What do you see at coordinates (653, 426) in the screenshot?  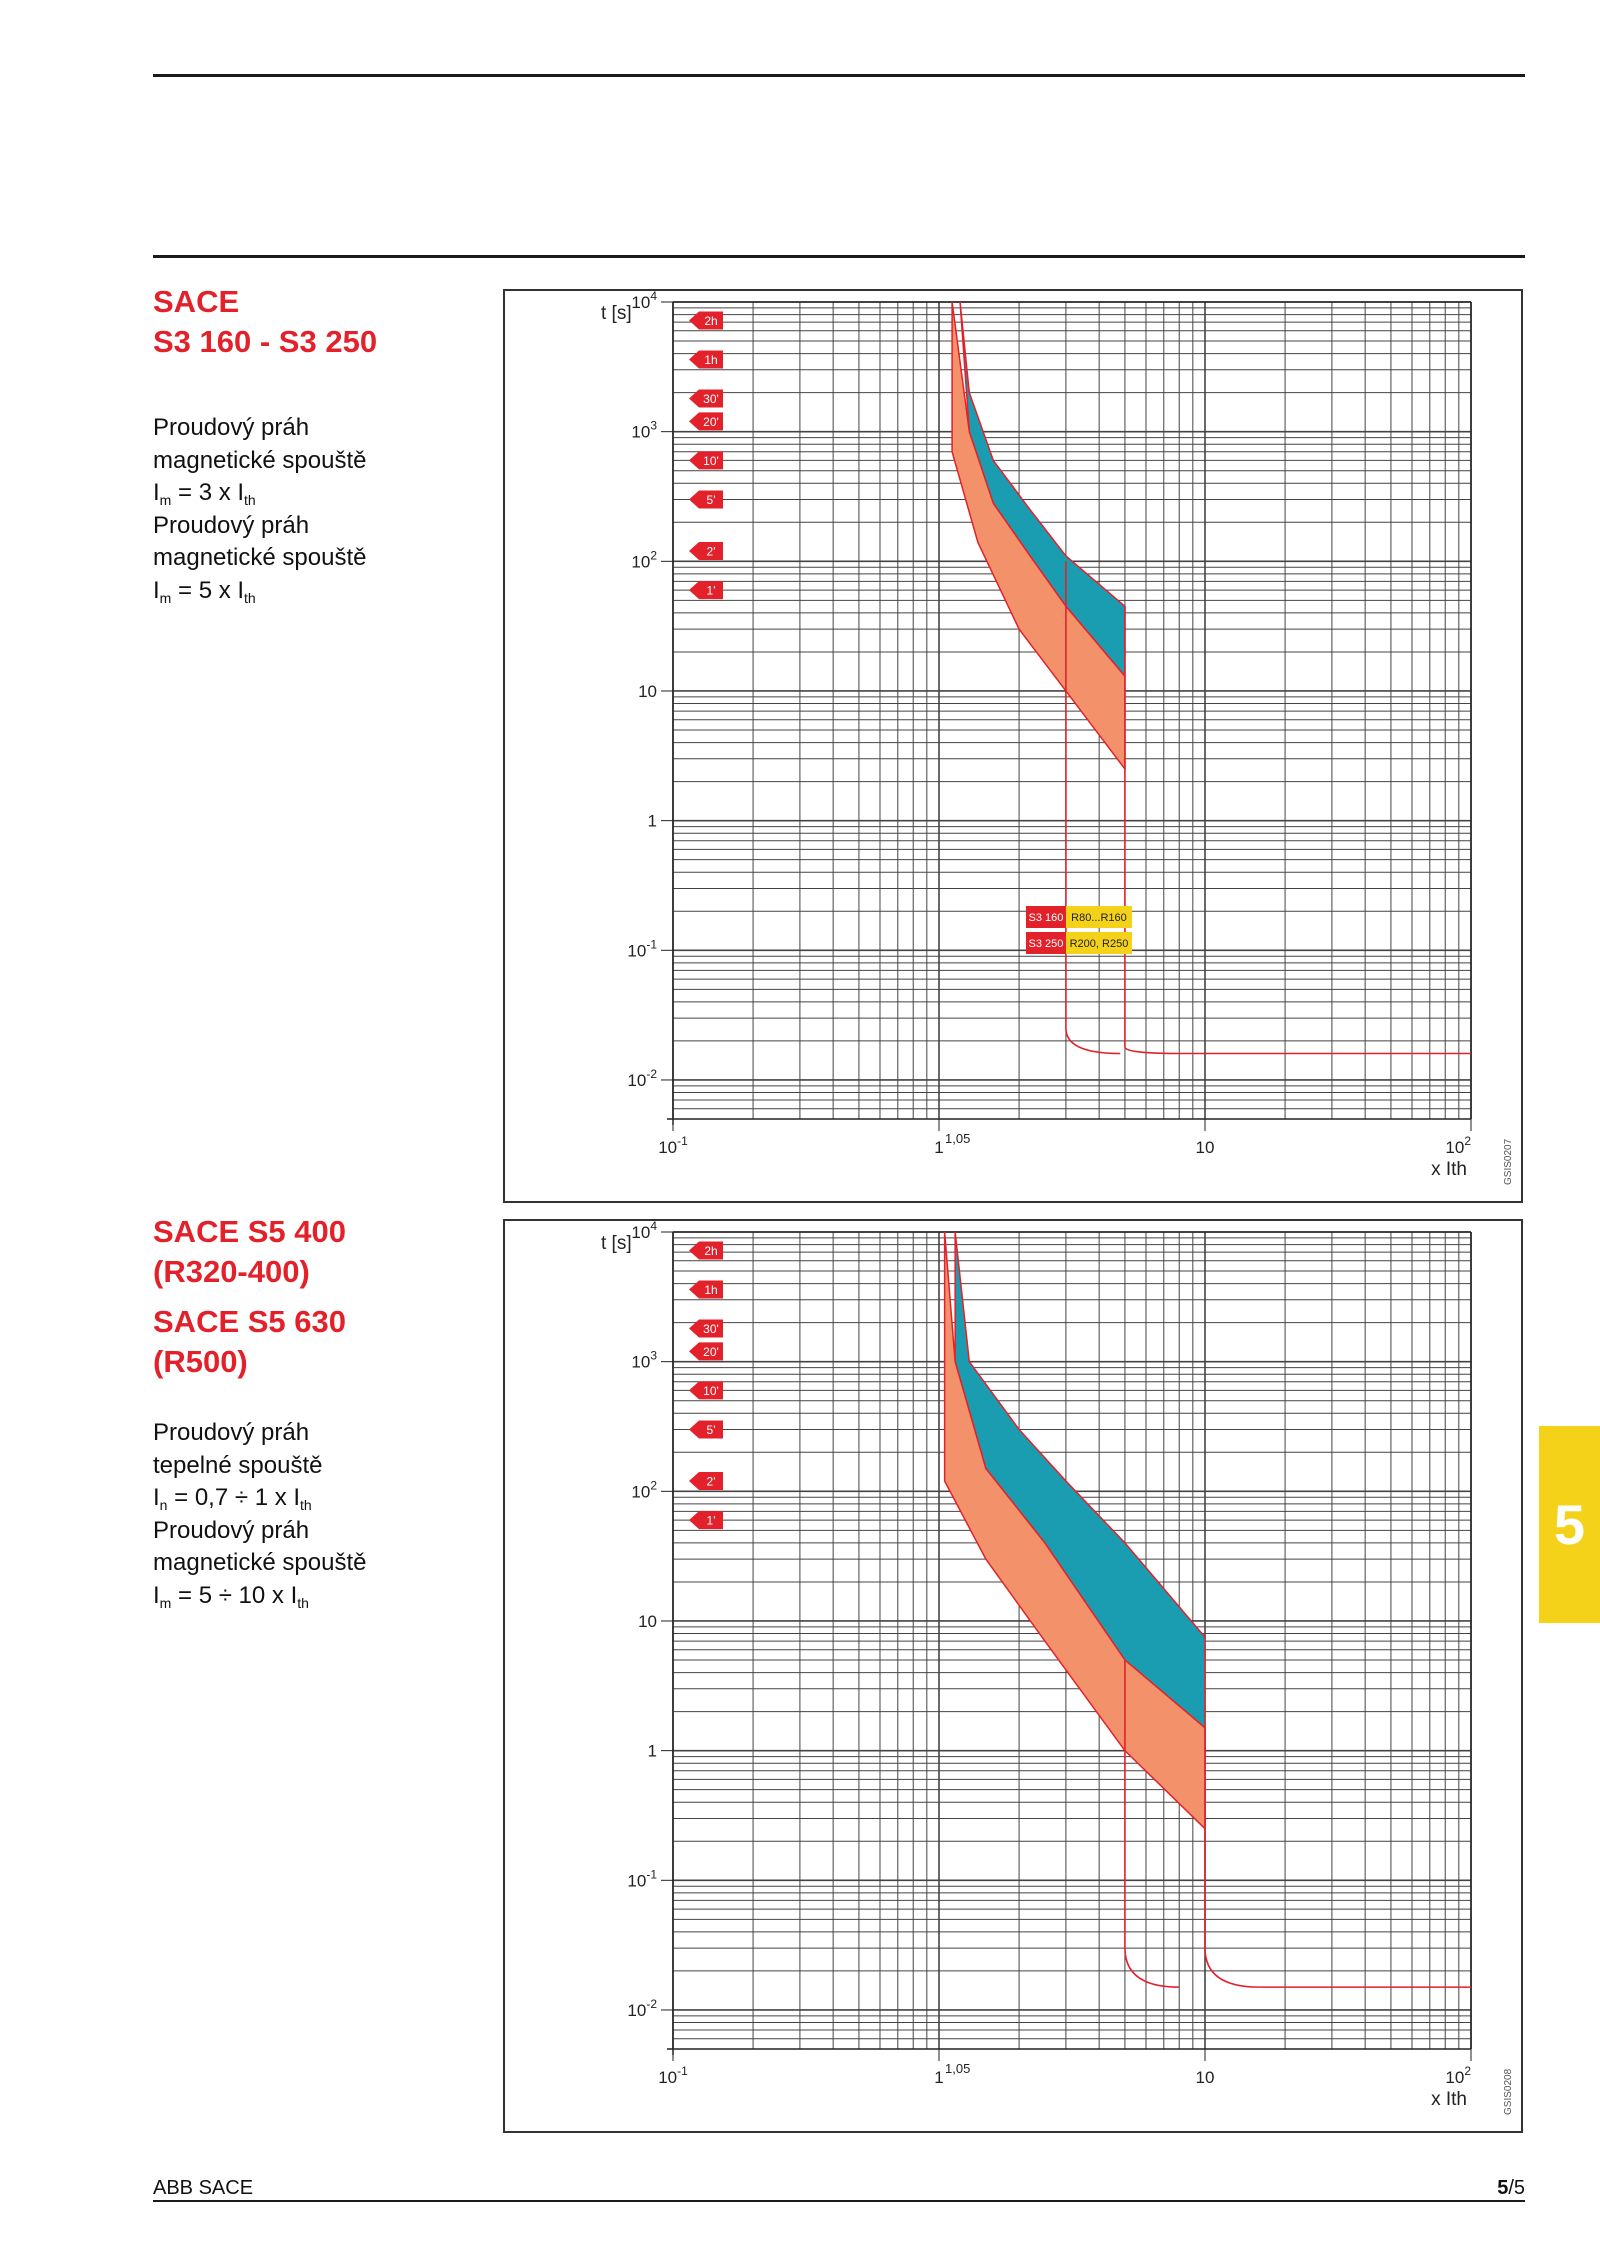 I see `y-tick-exponent: 3` at bounding box center [653, 426].